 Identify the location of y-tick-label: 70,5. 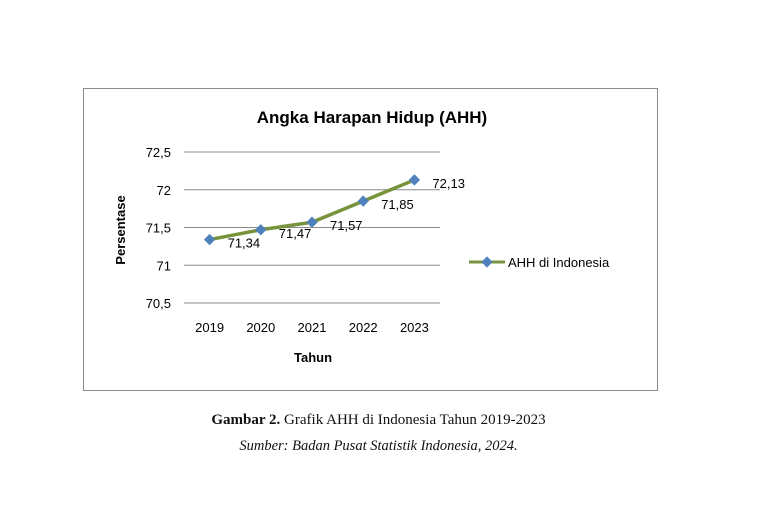
(158, 303).